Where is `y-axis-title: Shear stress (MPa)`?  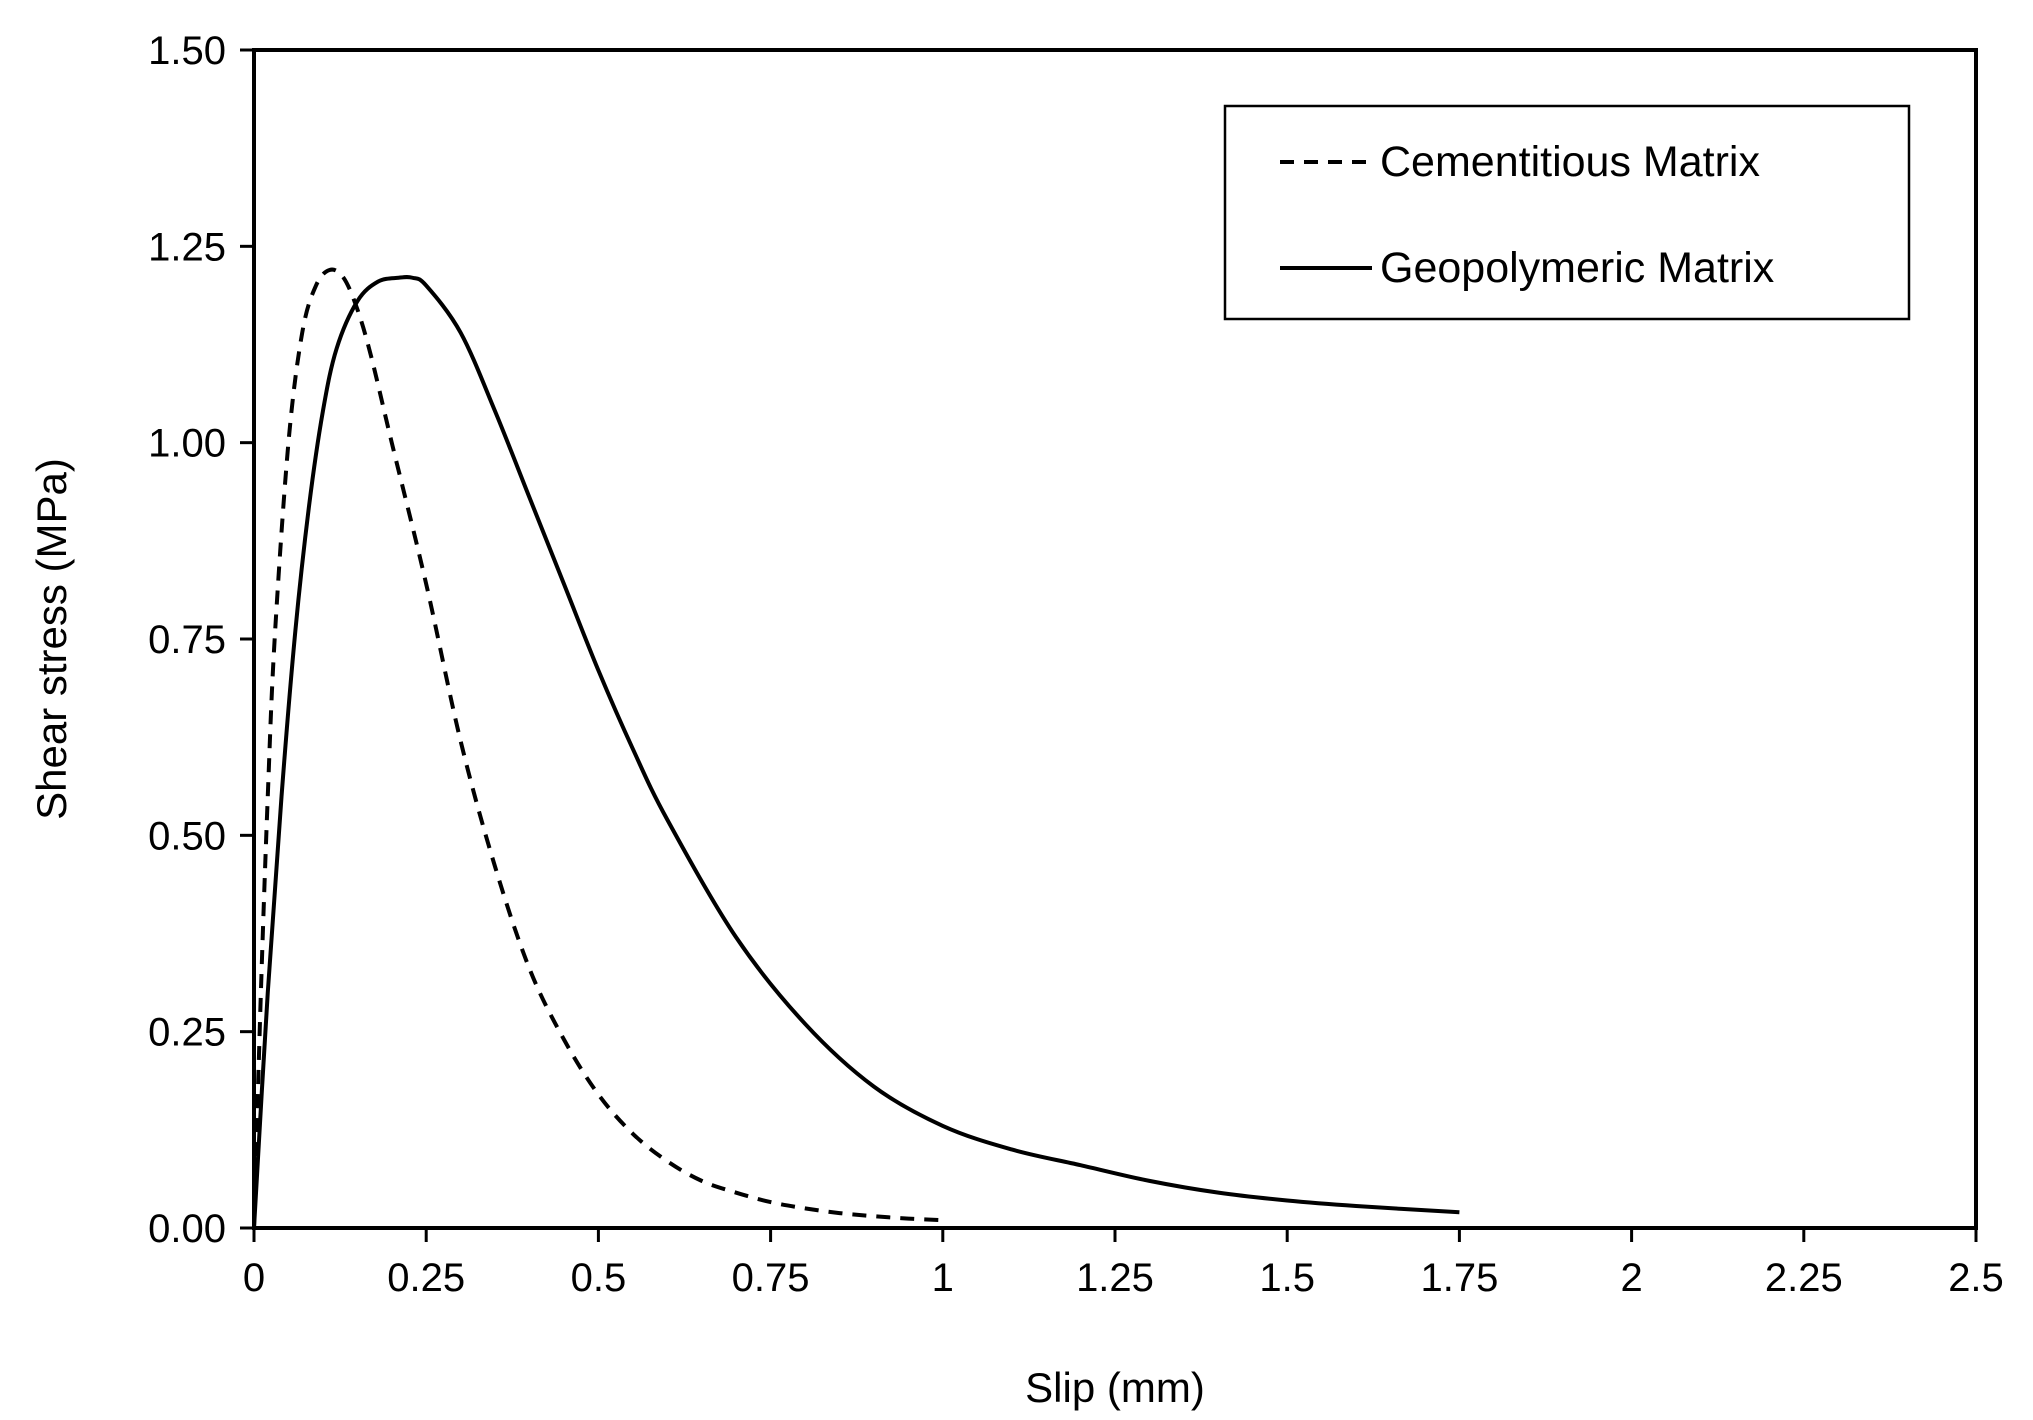 y-axis-title: Shear stress (MPa) is located at coordinates (51, 639).